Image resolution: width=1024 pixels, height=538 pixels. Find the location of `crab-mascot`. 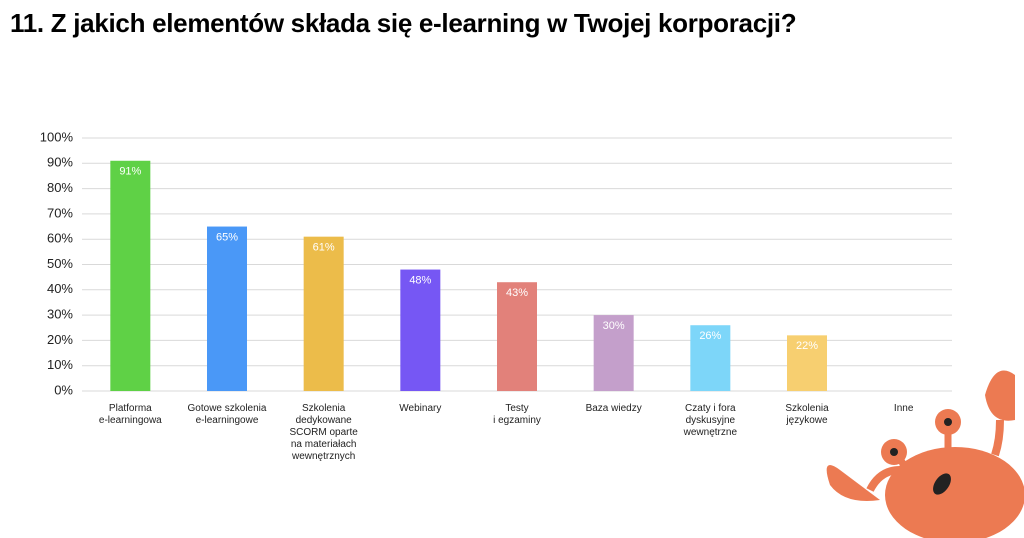

crab-mascot is located at coordinates (925, 454).